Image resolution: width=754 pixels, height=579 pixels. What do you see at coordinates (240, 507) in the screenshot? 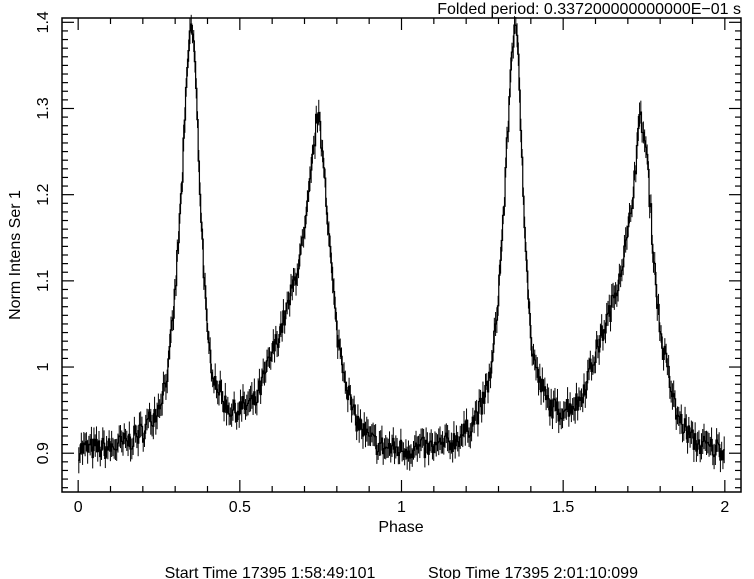
I see `x-tick-label: 0.5` at bounding box center [240, 507].